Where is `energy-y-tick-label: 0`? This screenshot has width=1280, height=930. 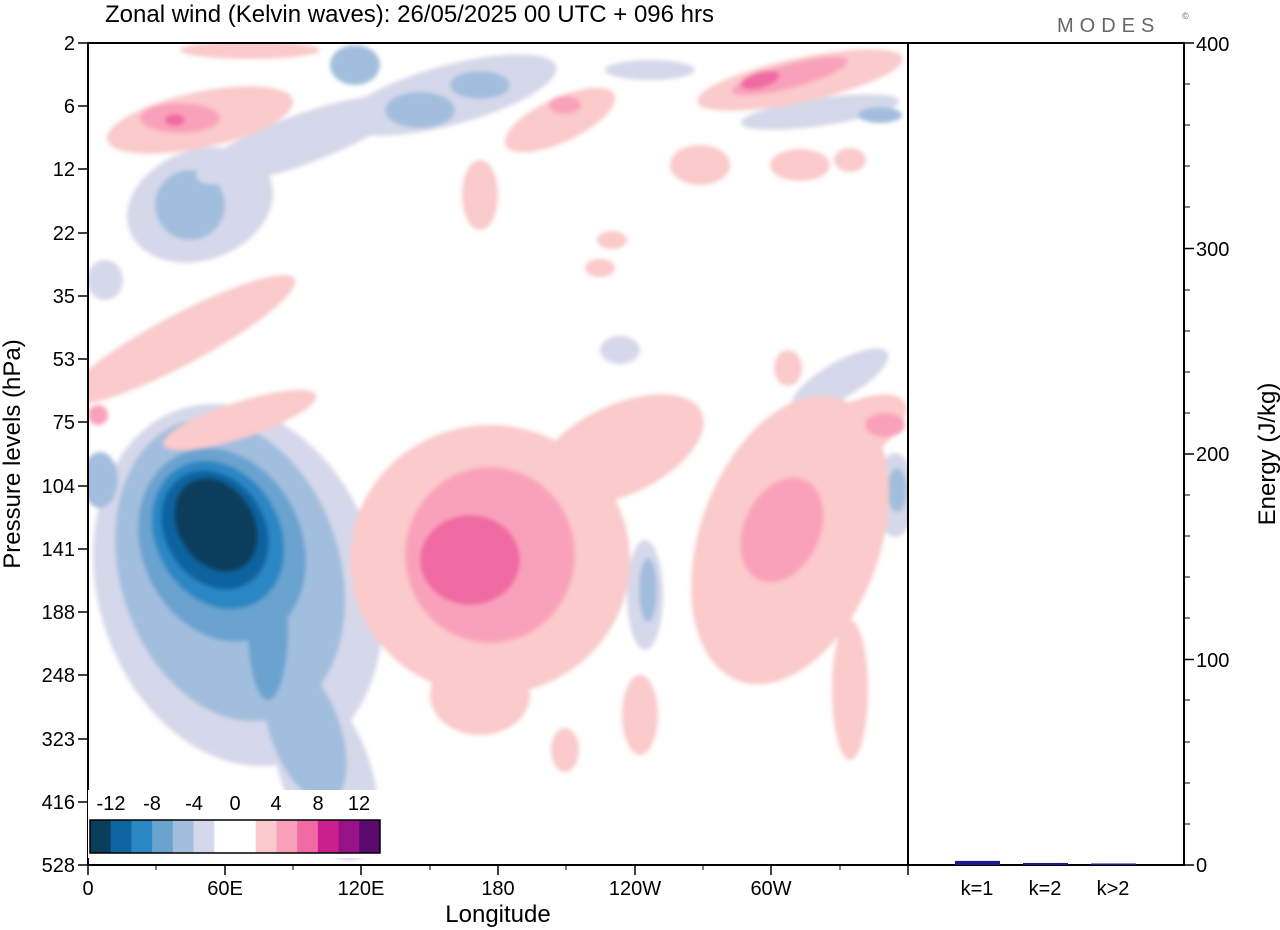
energy-y-tick-label: 0 is located at coordinates (1201, 866).